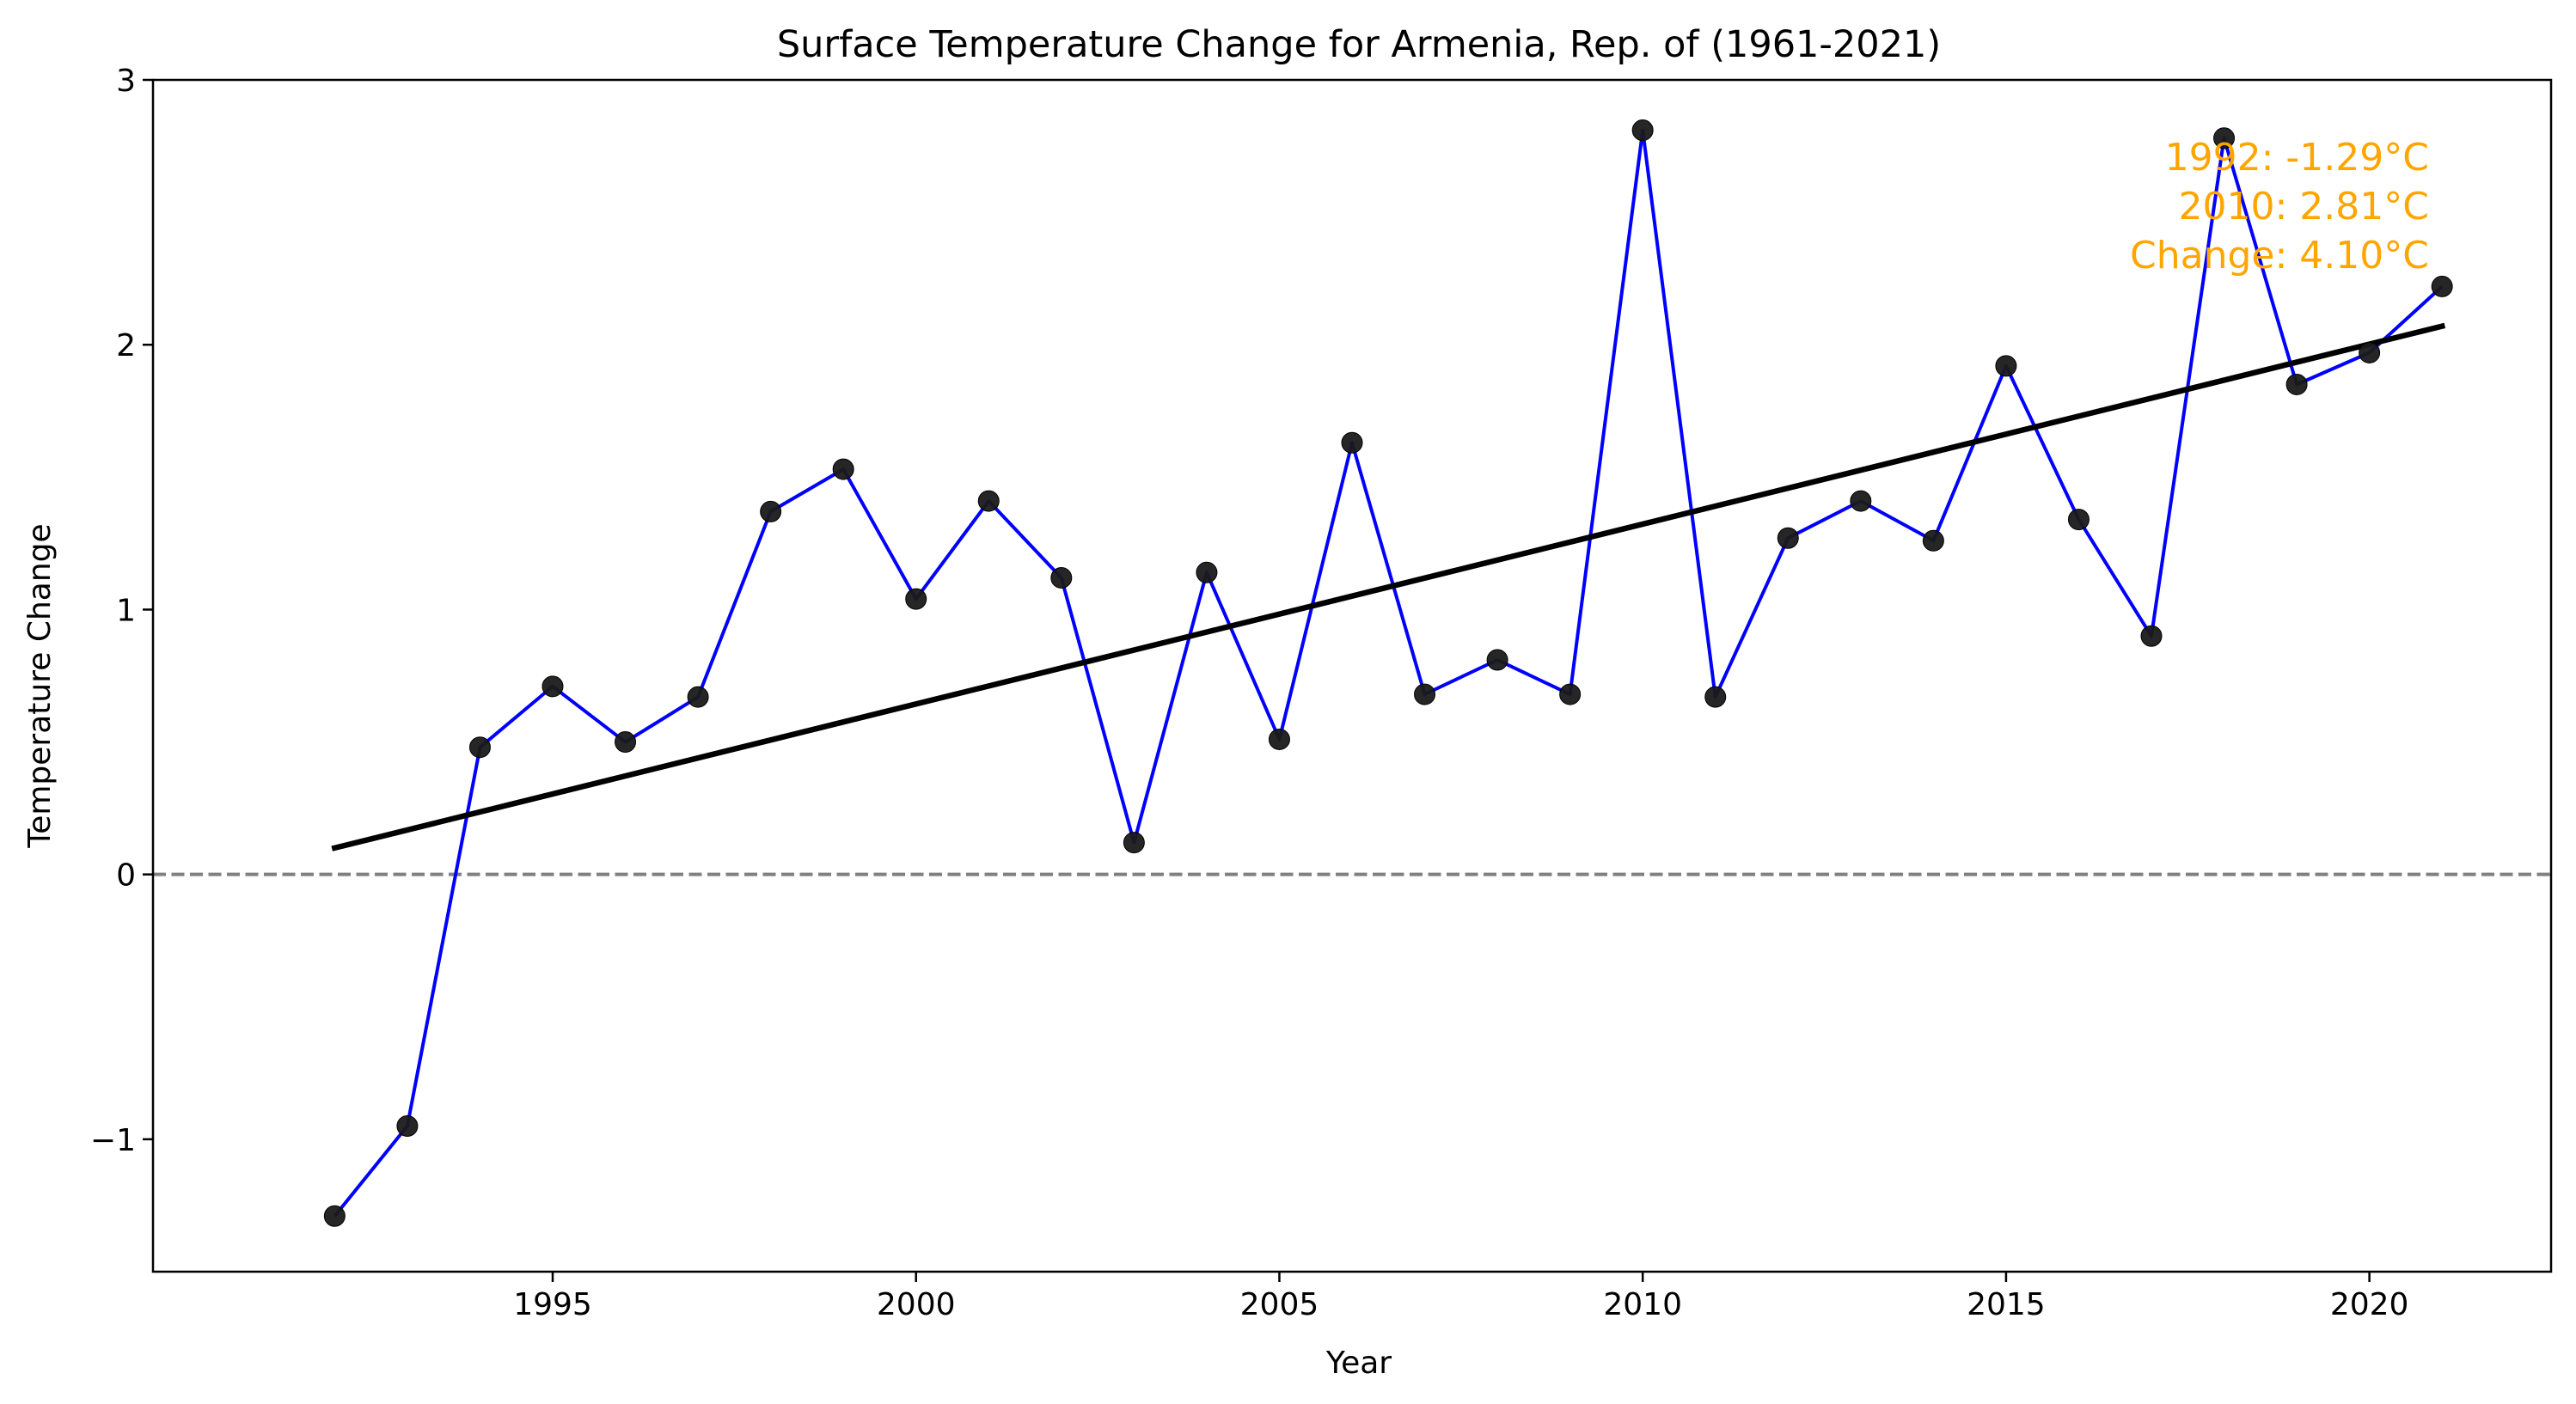  Describe the element at coordinates (626, 742) in the screenshot. I see `data-point-1996` at that location.